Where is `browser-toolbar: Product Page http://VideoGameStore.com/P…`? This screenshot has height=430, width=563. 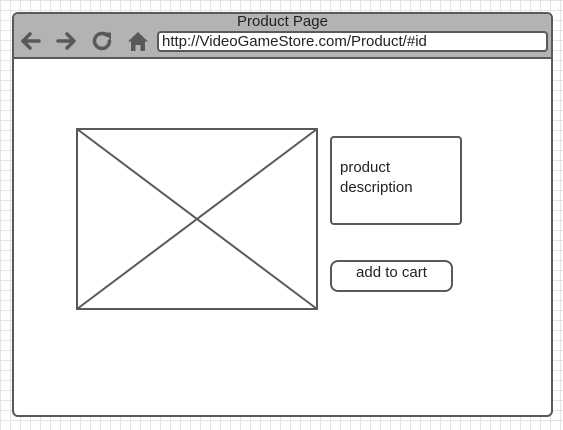
browser-toolbar: Product Page http://VideoGameStore.com/P… is located at coordinates (282, 36).